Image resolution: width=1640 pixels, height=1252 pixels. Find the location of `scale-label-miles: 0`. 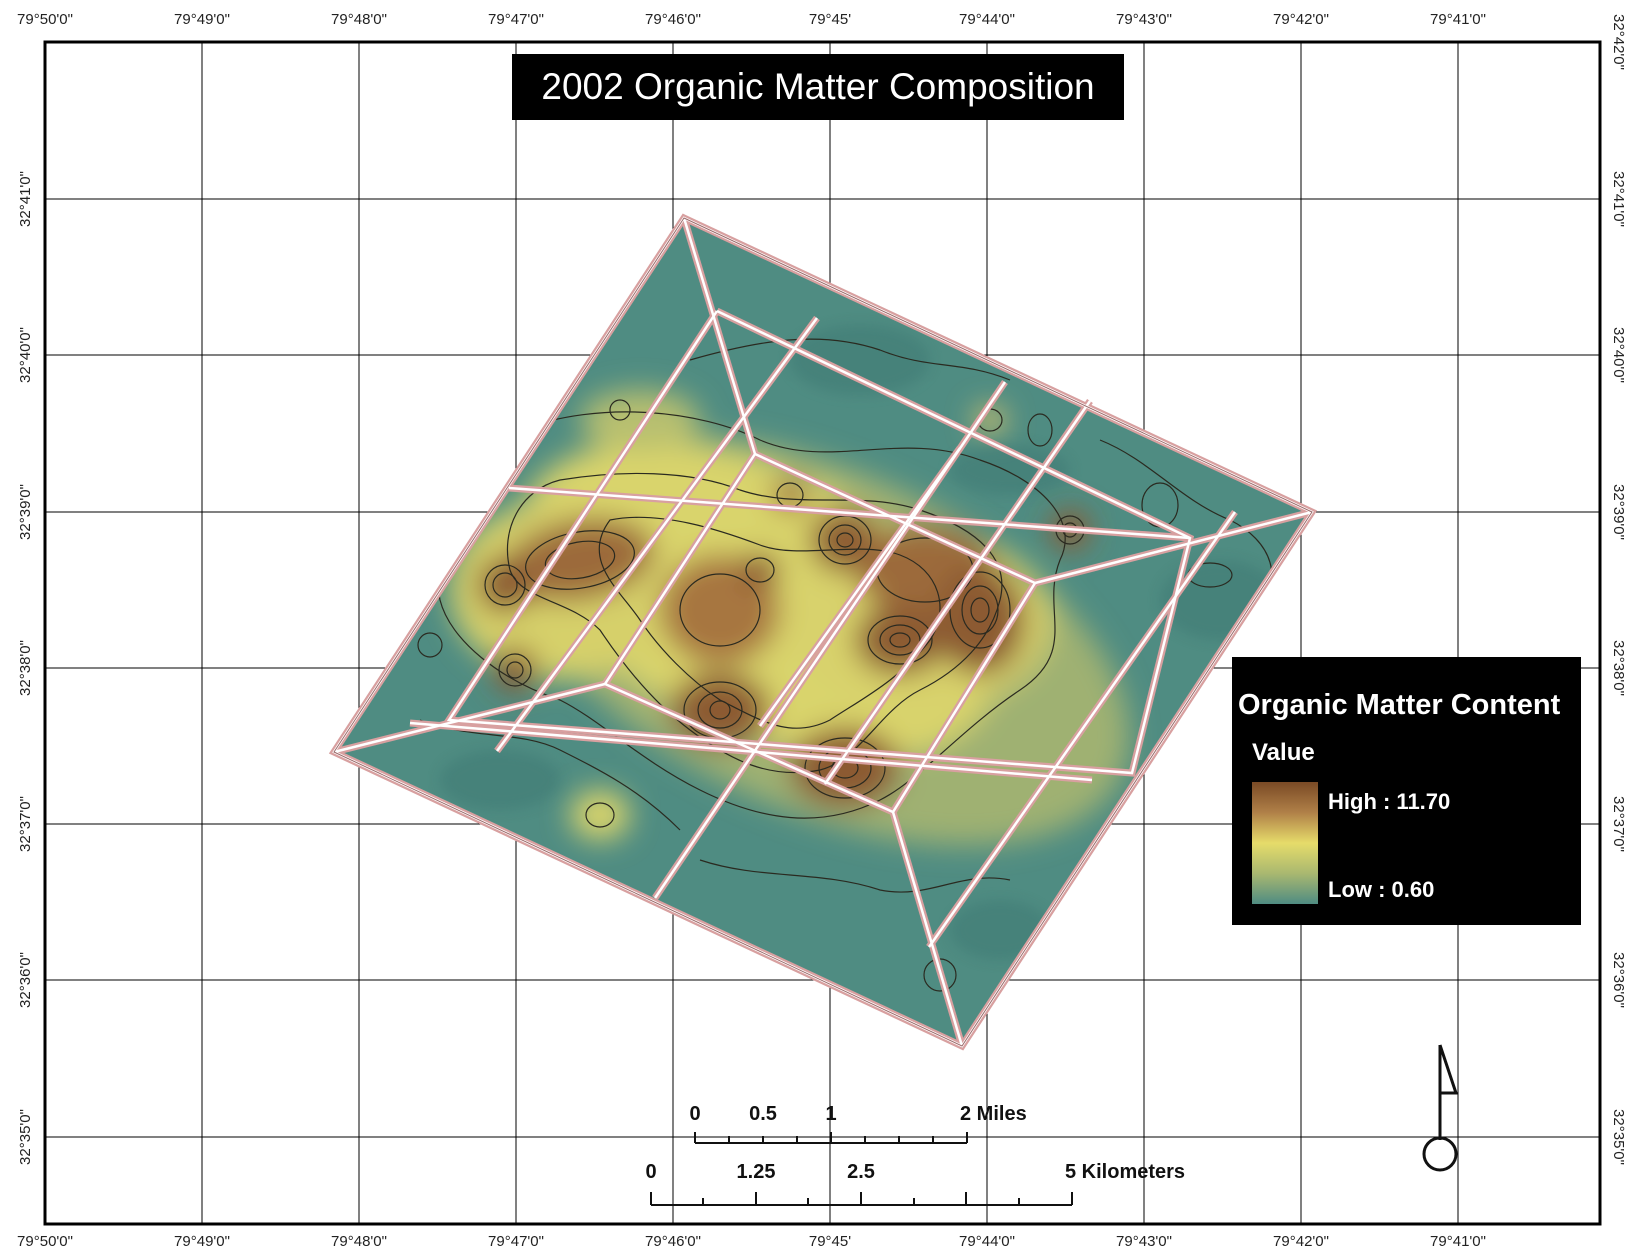

scale-label-miles: 0 is located at coordinates (694, 1114).